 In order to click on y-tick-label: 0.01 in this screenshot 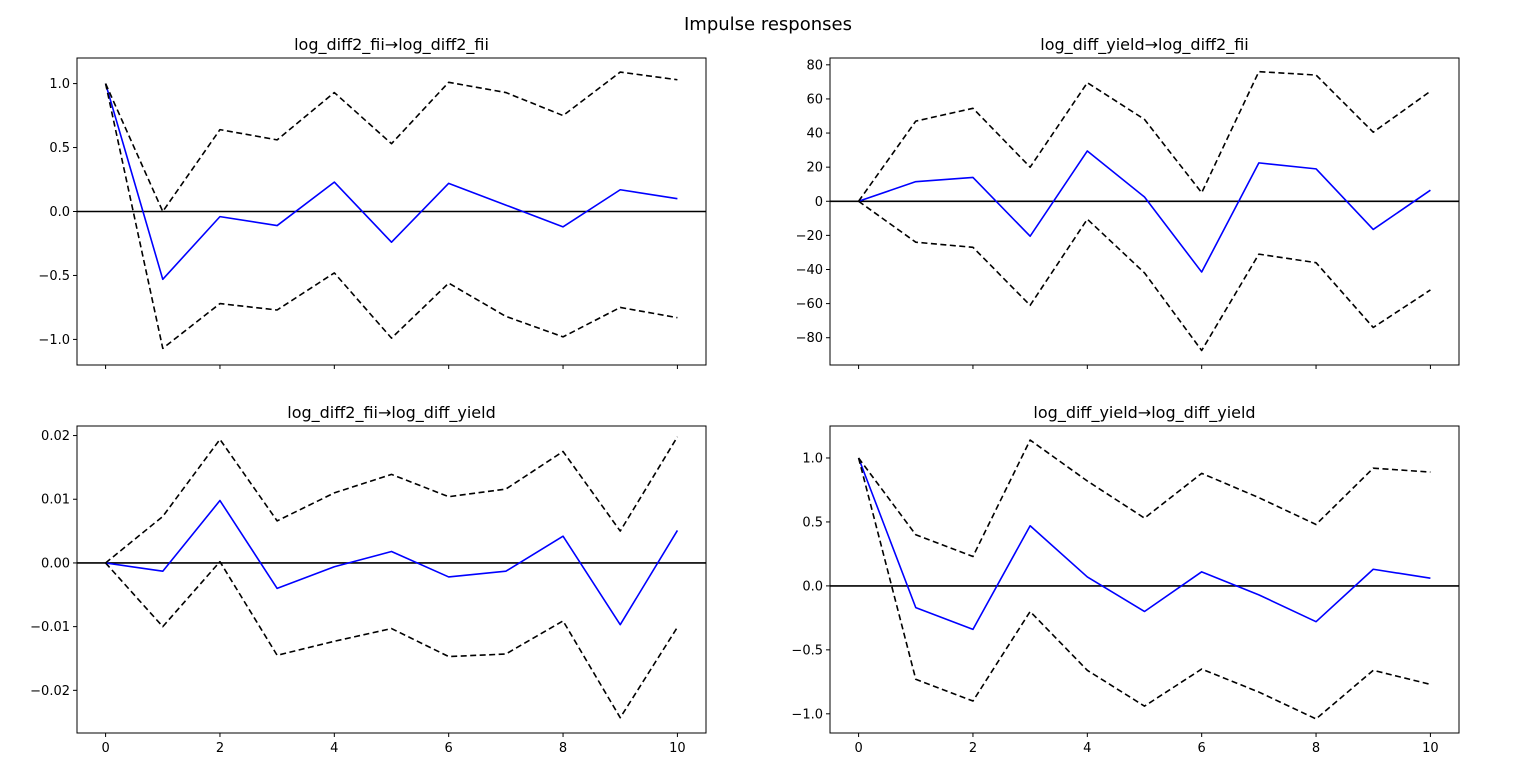, I will do `click(55, 500)`.